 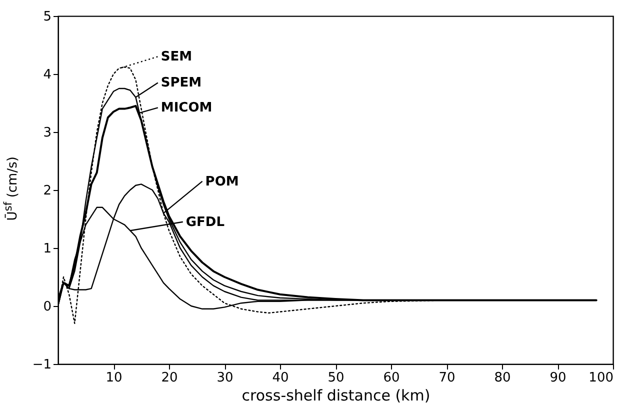 What do you see at coordinates (336, 395) in the screenshot?
I see `x-axis-title: cross-shelf distance (km)` at bounding box center [336, 395].